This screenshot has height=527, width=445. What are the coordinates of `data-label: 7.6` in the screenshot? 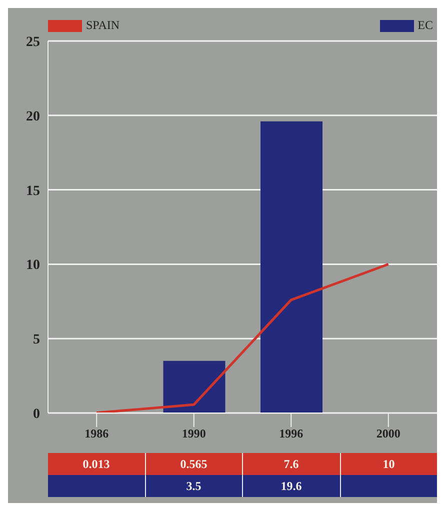 It's located at (291, 464).